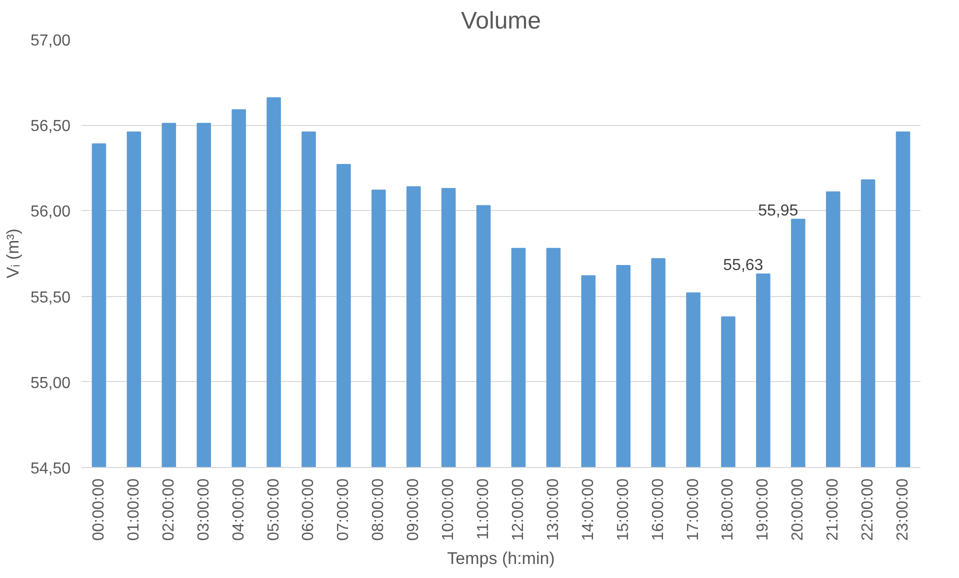 This screenshot has height=578, width=959. What do you see at coordinates (343, 509) in the screenshot?
I see `x-tick-label: 07:00:00` at bounding box center [343, 509].